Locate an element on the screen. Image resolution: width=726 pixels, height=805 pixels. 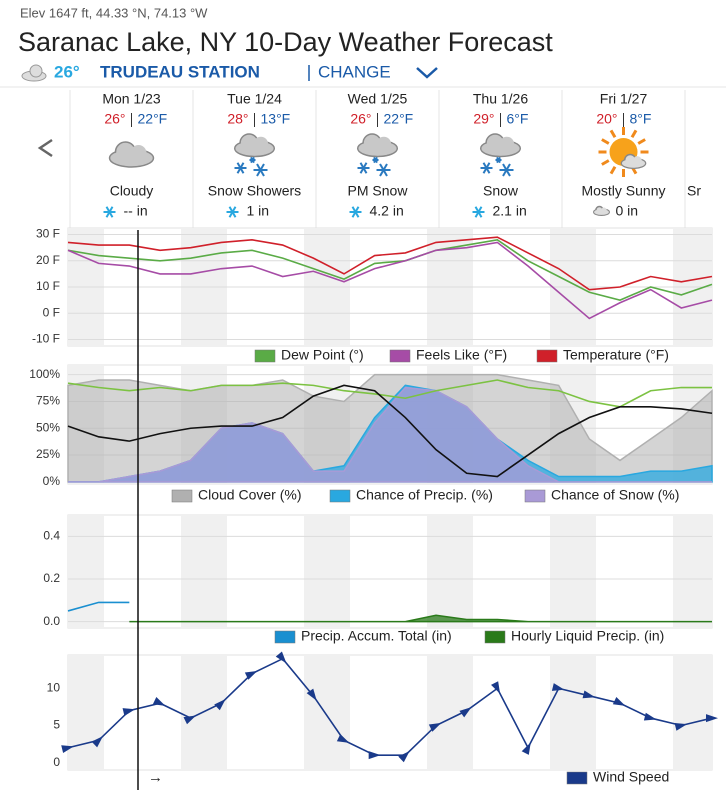
series-area is located at coordinates (420, 618).